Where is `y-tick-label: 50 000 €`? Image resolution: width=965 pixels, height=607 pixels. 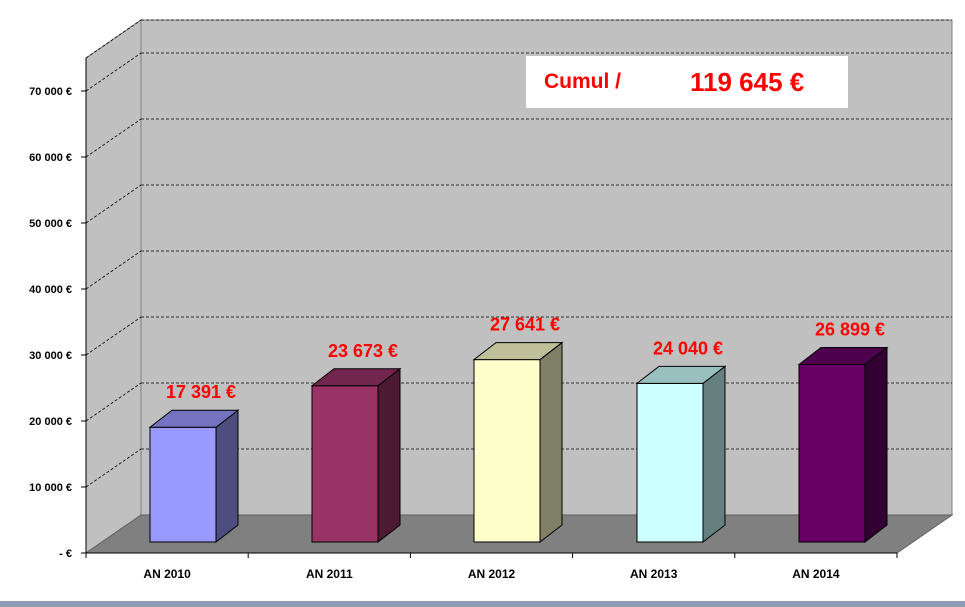
y-tick-label: 50 000 € is located at coordinates (50, 224).